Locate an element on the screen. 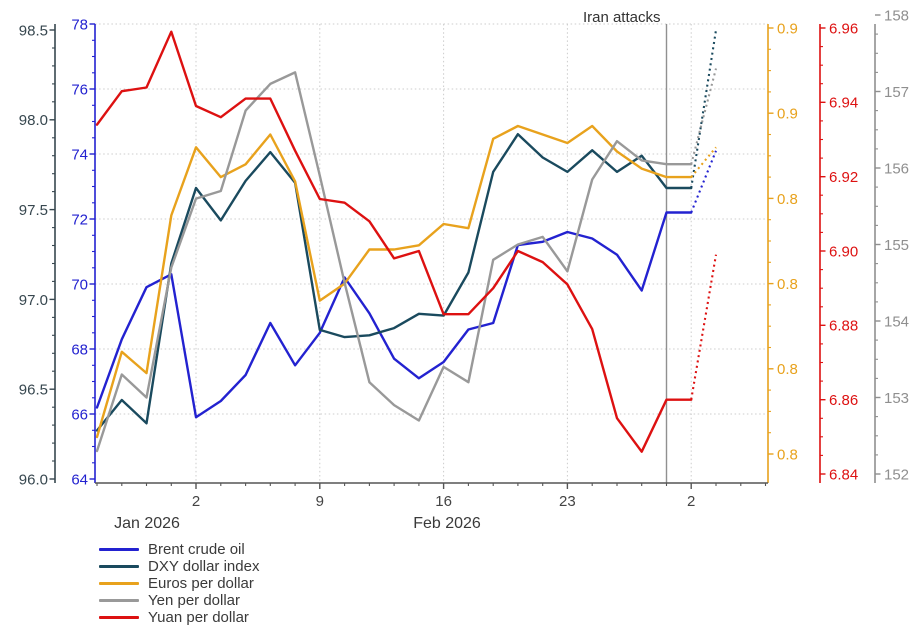 Image resolution: width=922 pixels, height=629 pixels. legend-label-yen: Yen per dollar is located at coordinates (194, 600).